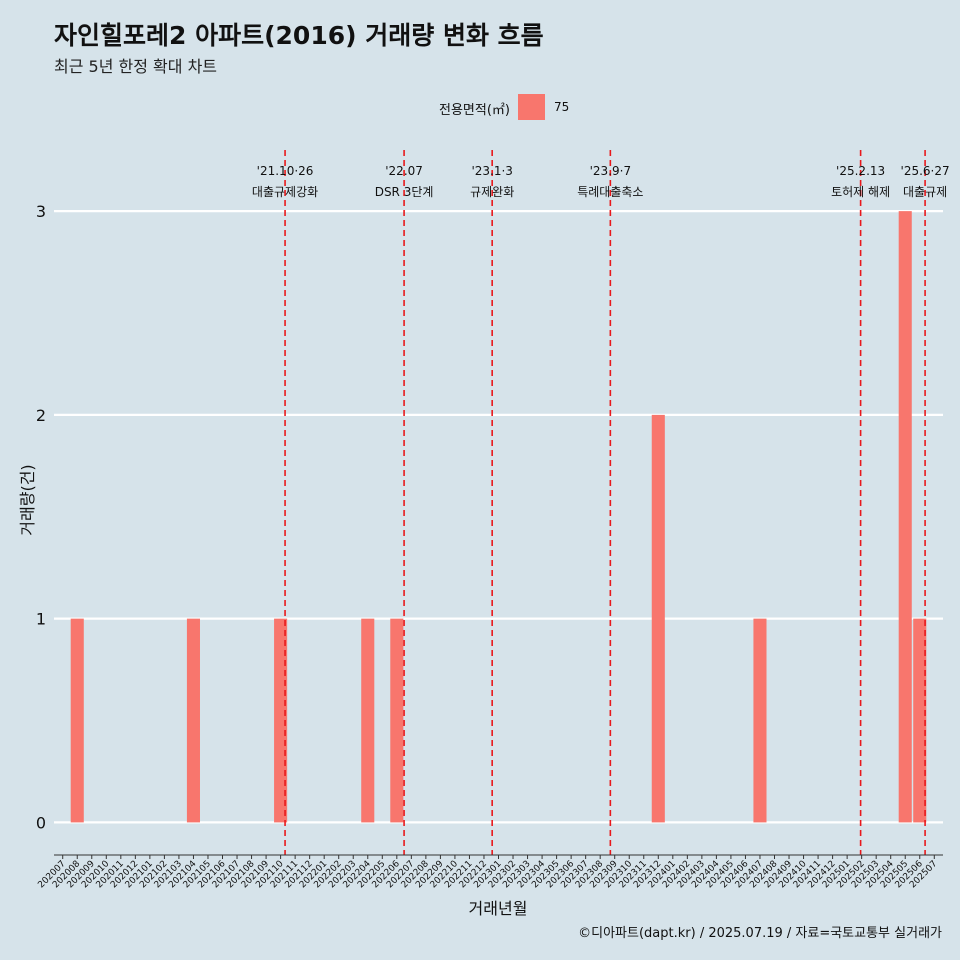 This screenshot has width=960, height=960. I want to click on y-tick-label: 1, so click(41, 619).